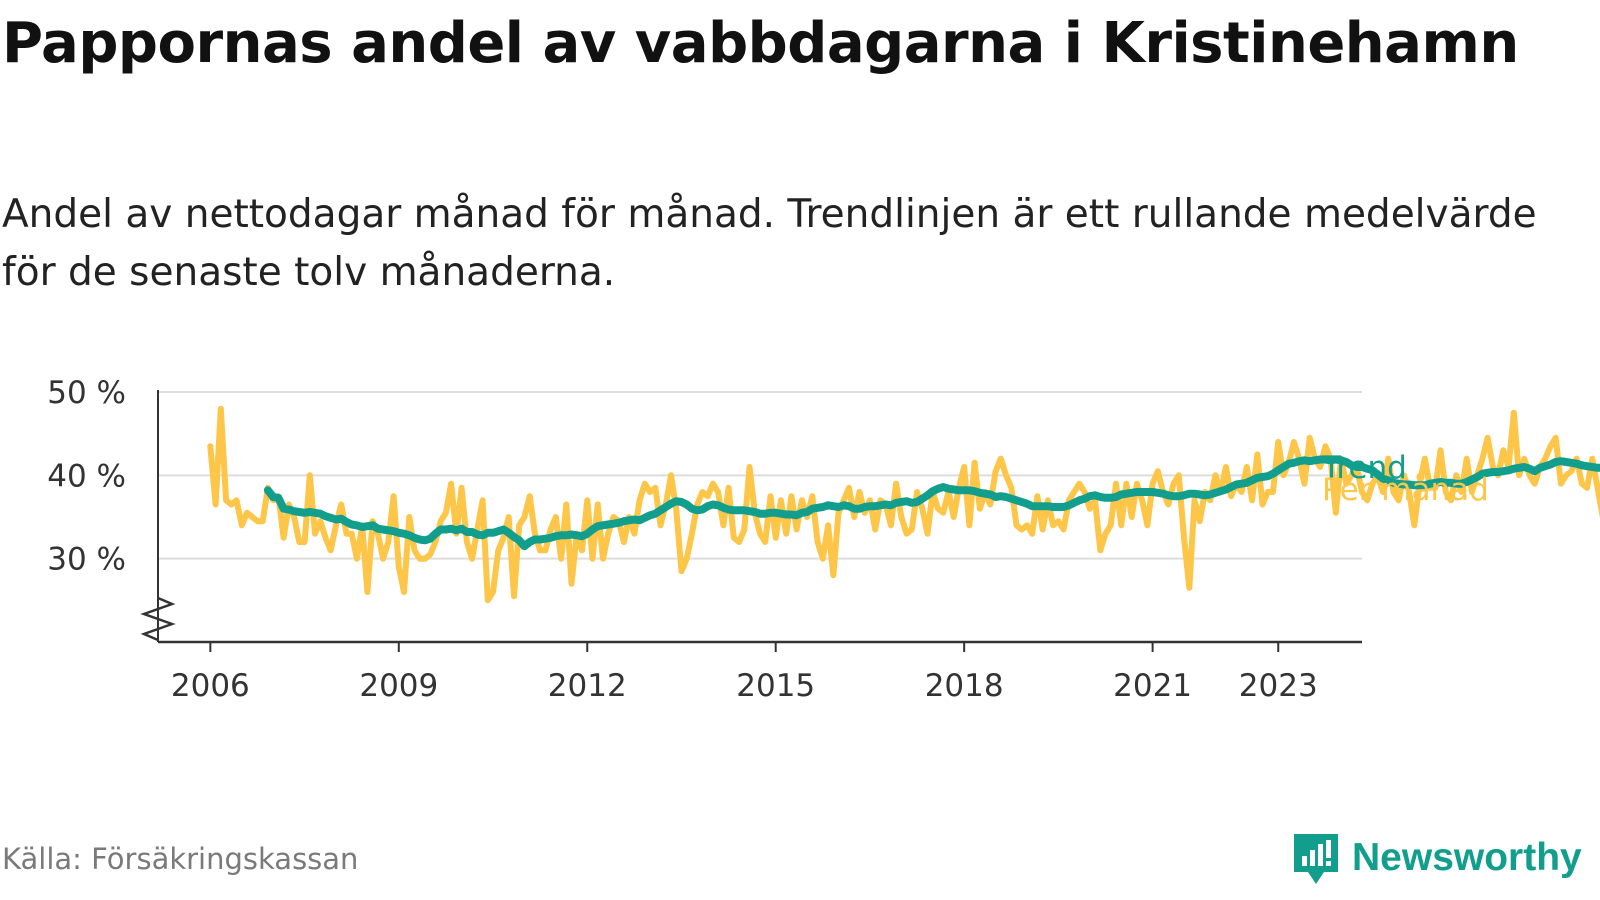 The image size is (1600, 900). Describe the element at coordinates (86, 560) in the screenshot. I see `y-tick-label: 30 %` at that location.